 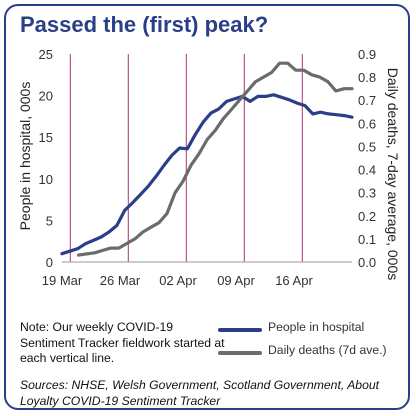 I want to click on y-axis-label: People in hospital, 000s, so click(x=25, y=156).